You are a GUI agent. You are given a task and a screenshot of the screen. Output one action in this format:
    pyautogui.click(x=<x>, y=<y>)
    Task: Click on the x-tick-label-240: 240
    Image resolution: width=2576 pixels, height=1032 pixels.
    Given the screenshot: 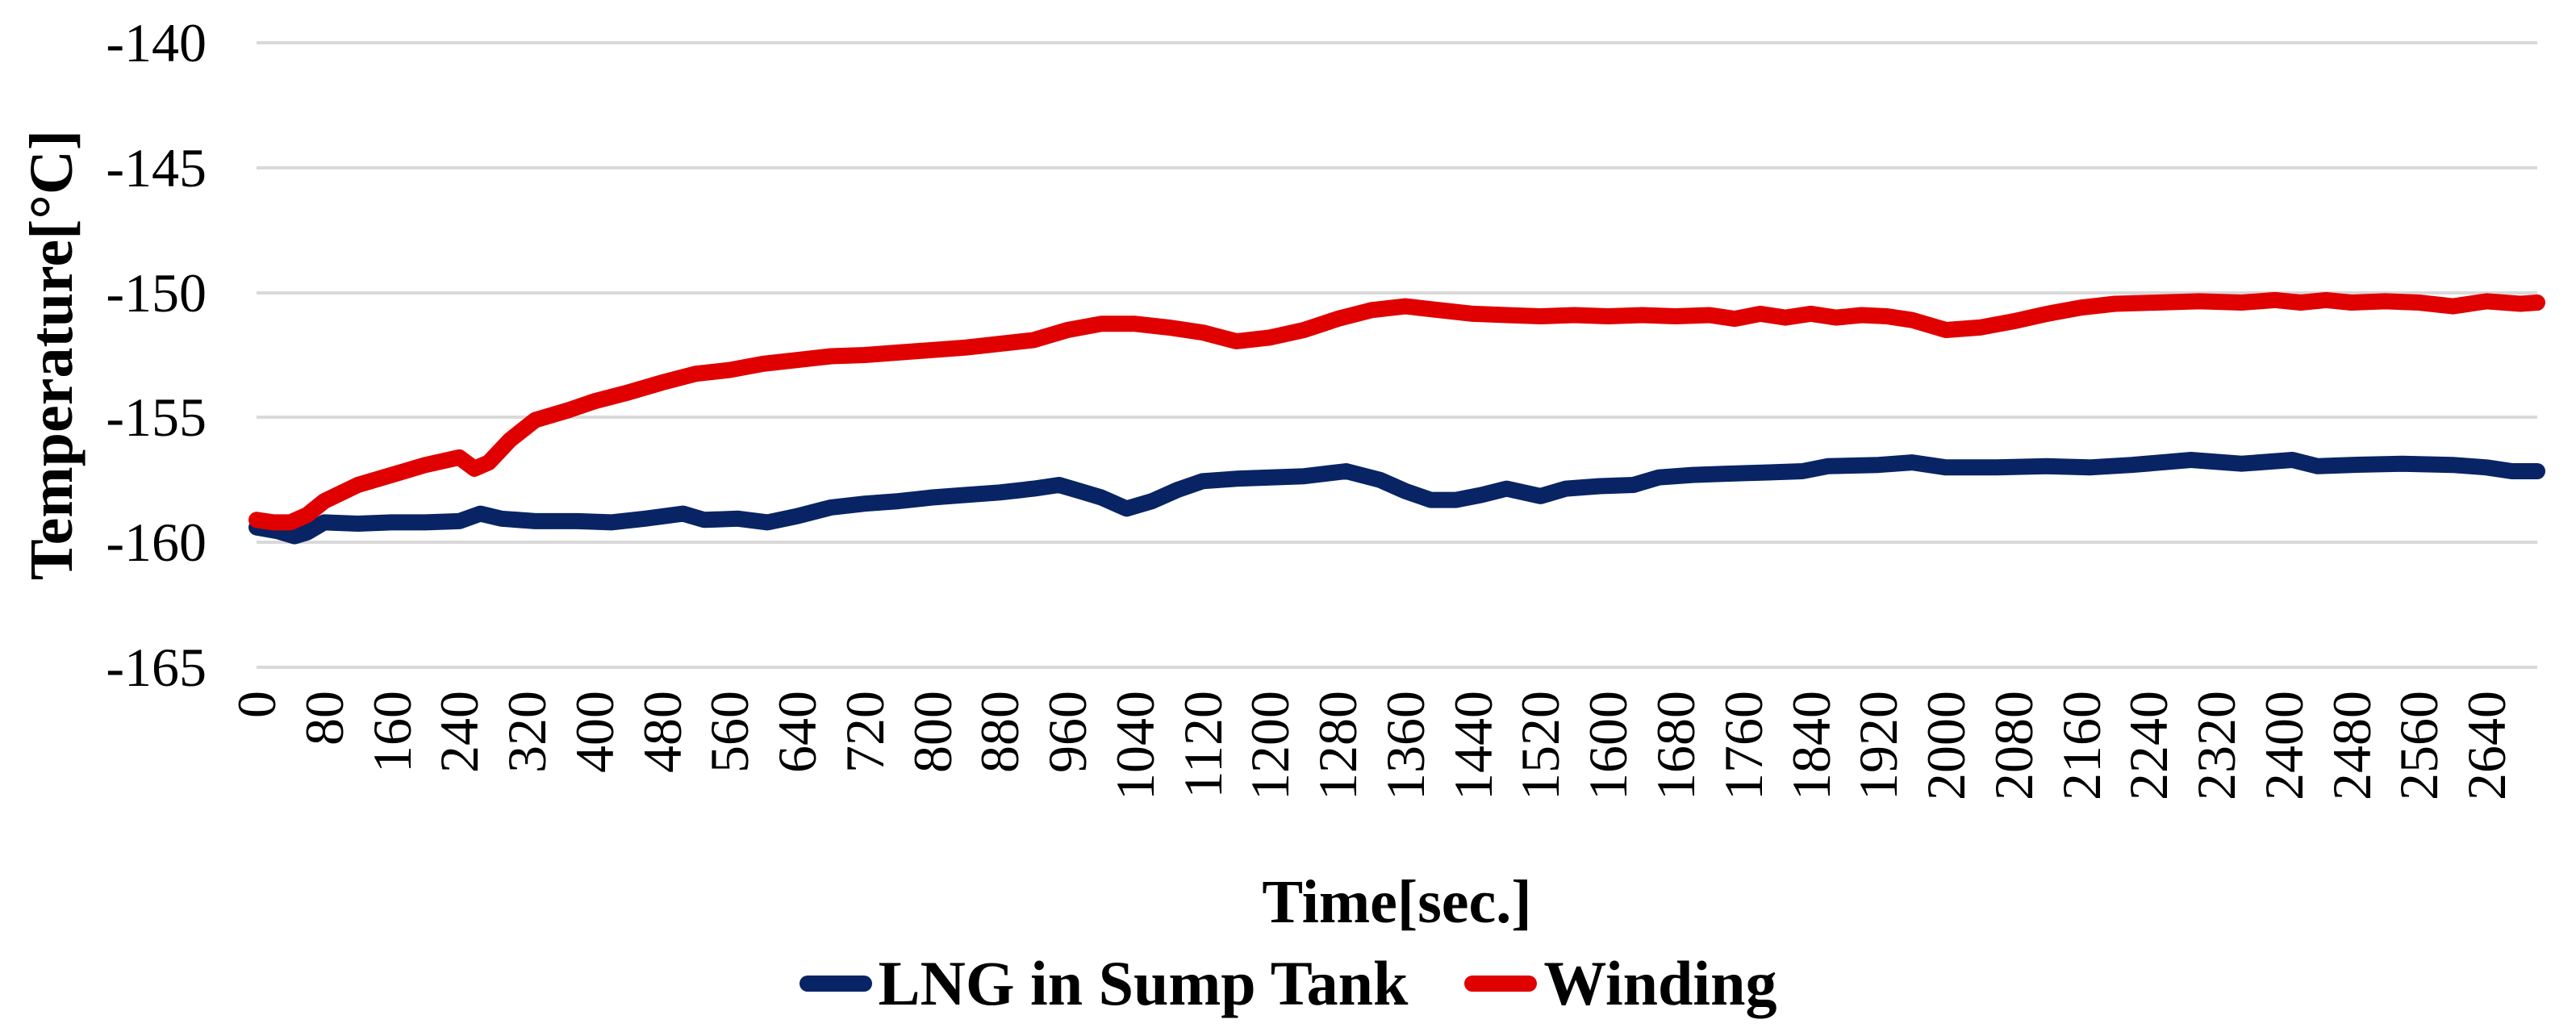 What is the action you would take?
    pyautogui.click(x=459, y=732)
    